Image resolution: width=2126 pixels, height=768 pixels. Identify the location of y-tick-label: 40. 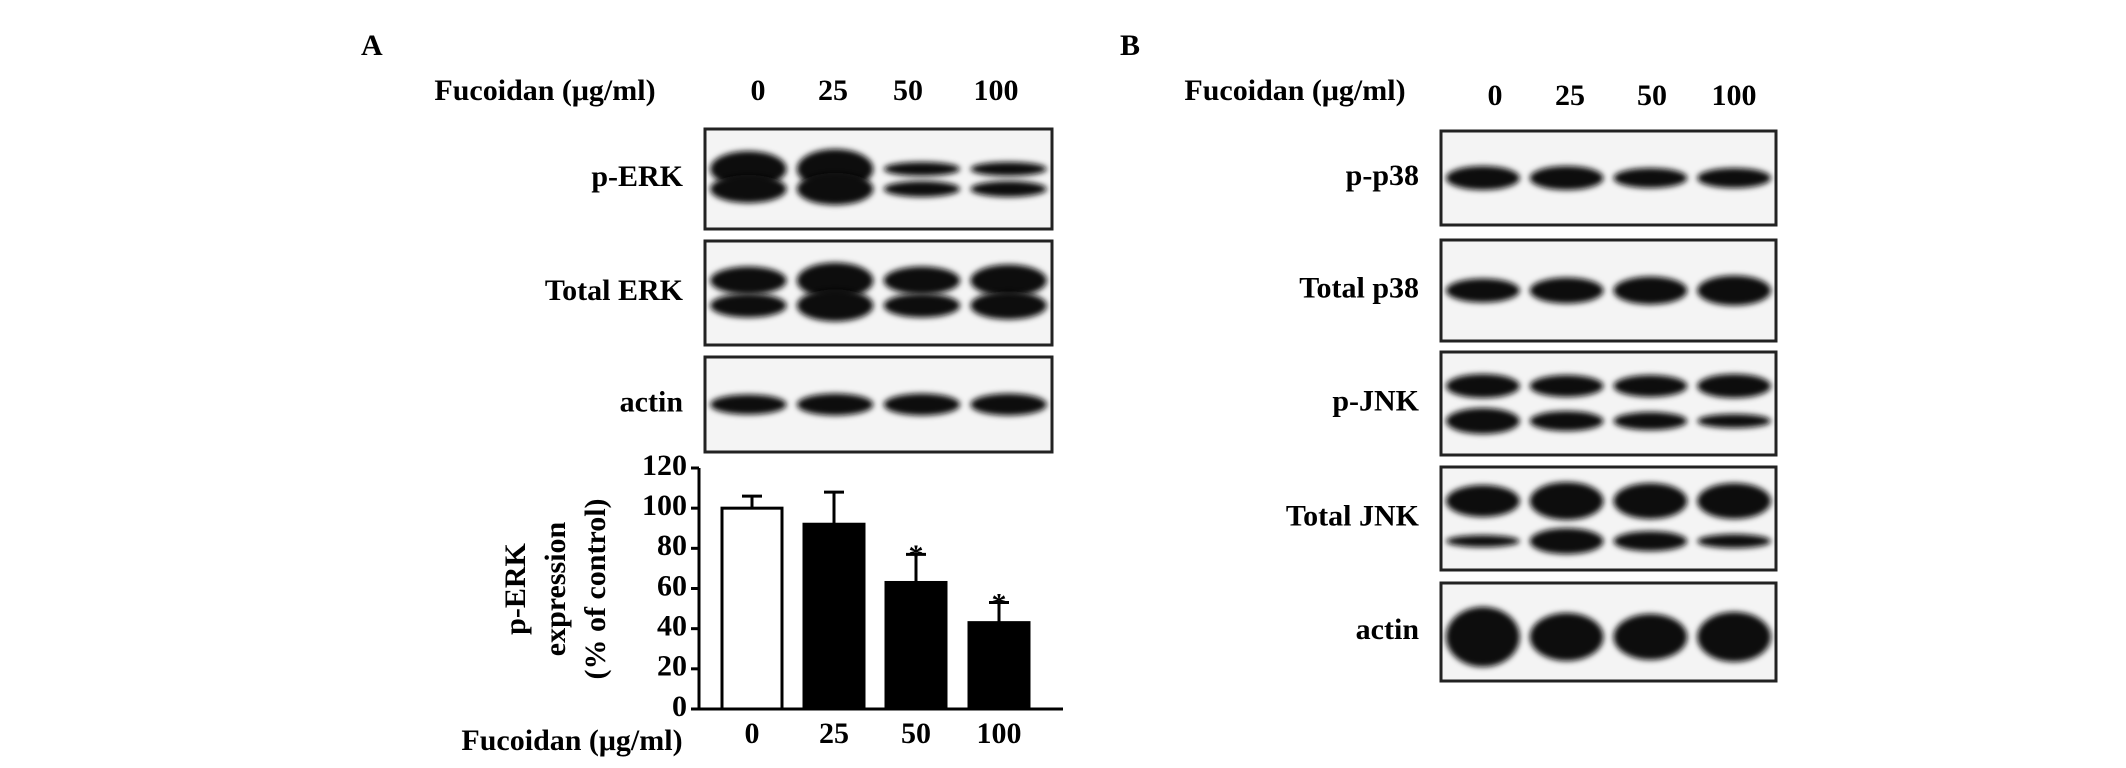
(672, 626).